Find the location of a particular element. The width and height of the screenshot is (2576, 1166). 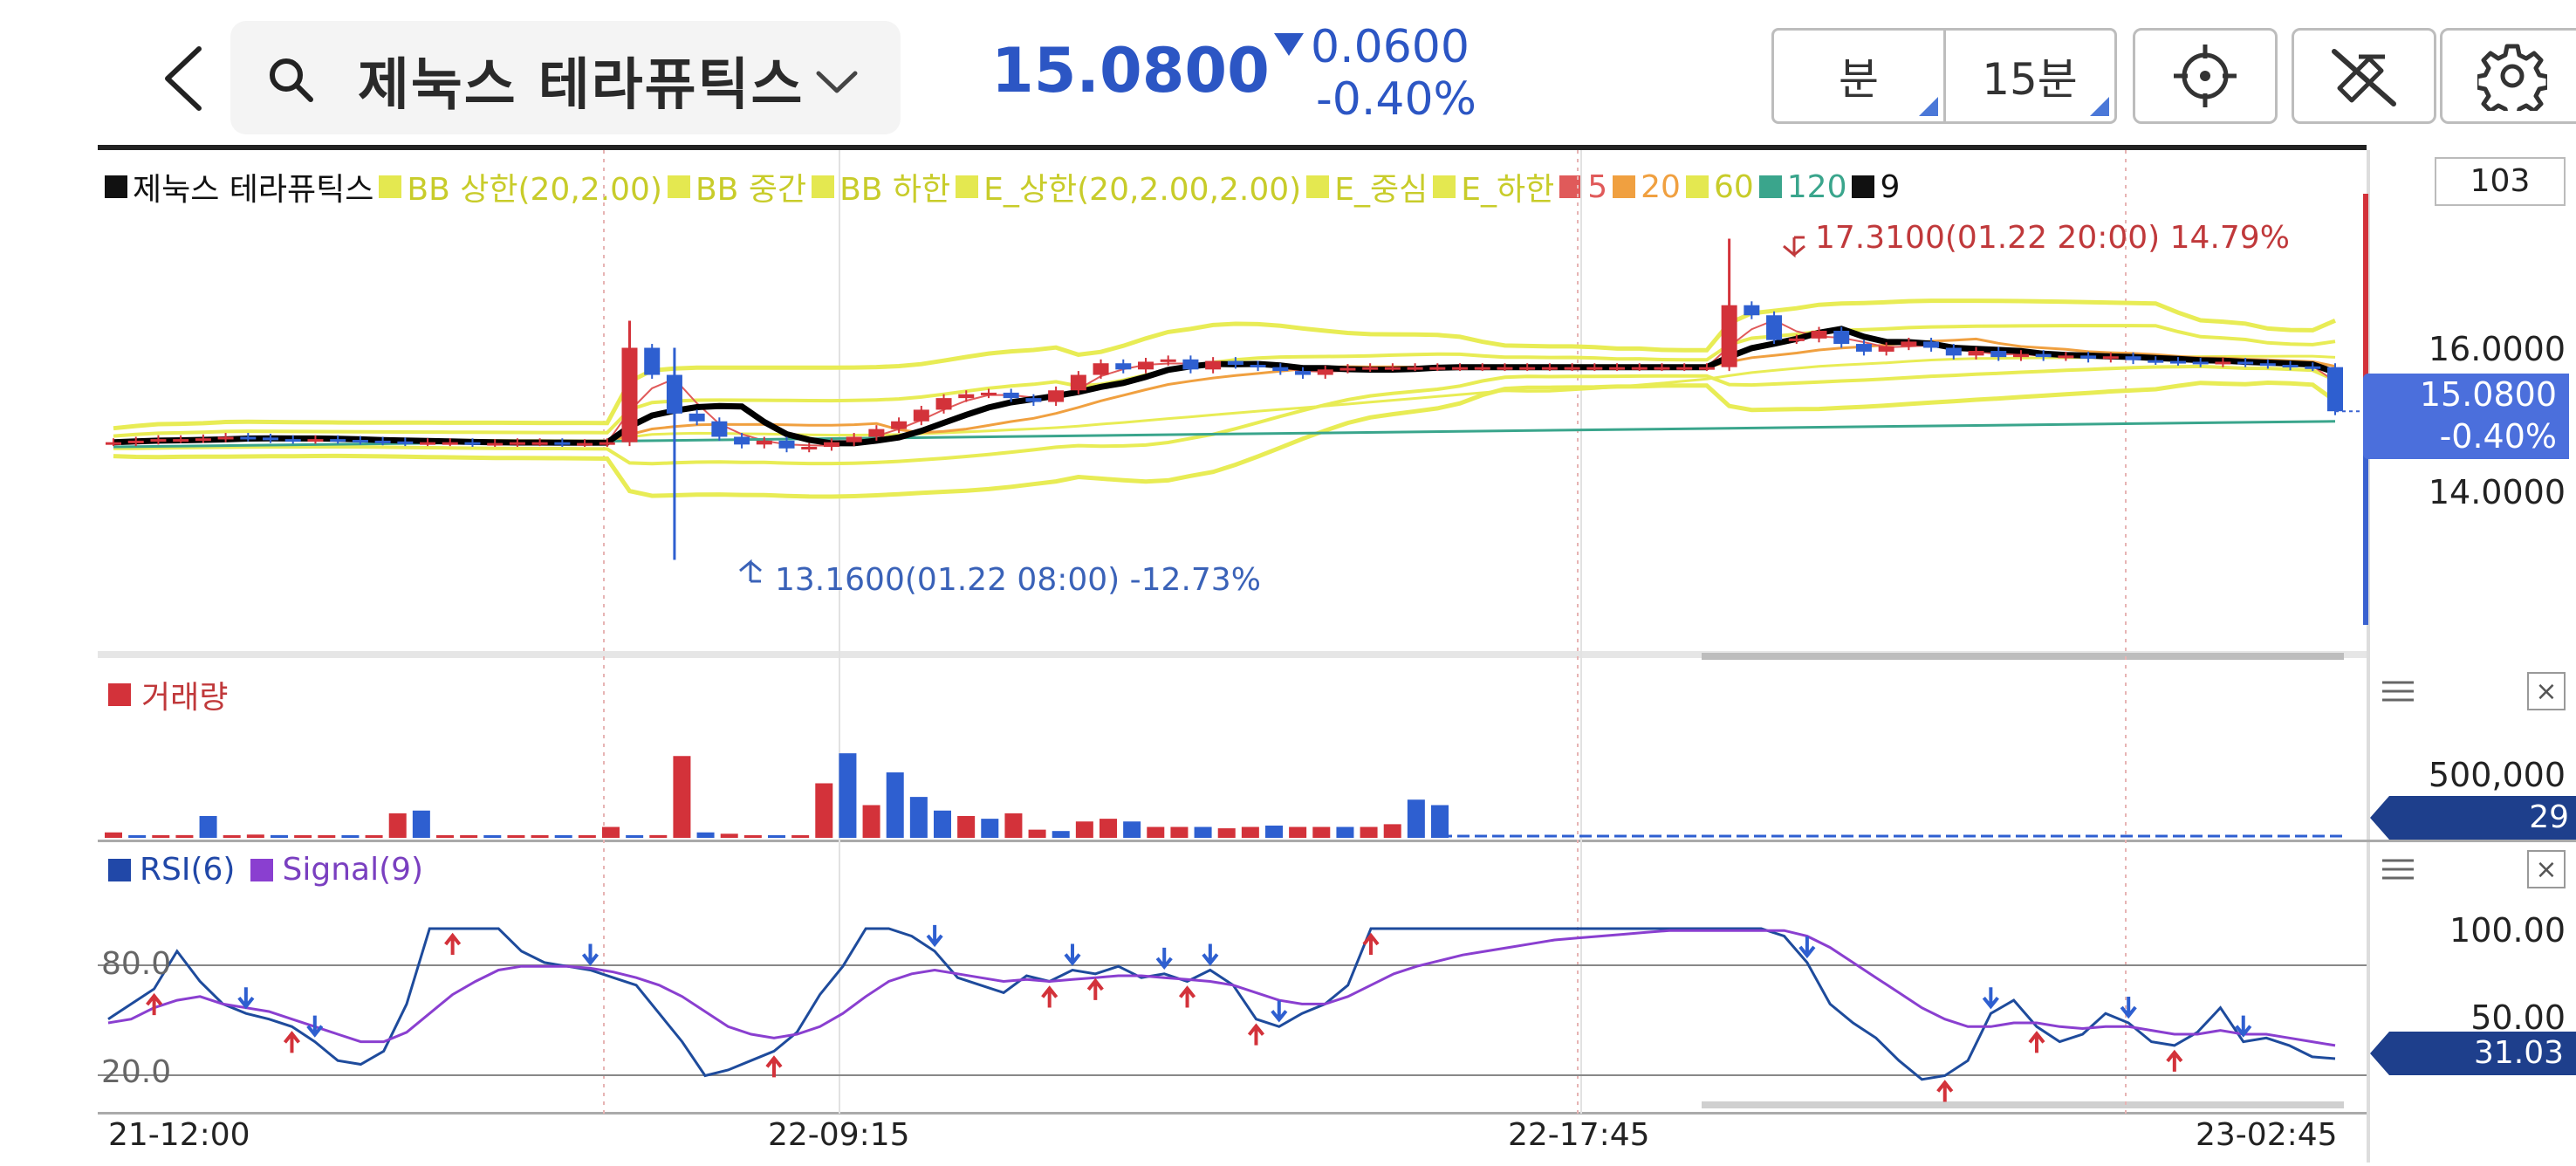

legend-label: 5 is located at coordinates (1598, 186).